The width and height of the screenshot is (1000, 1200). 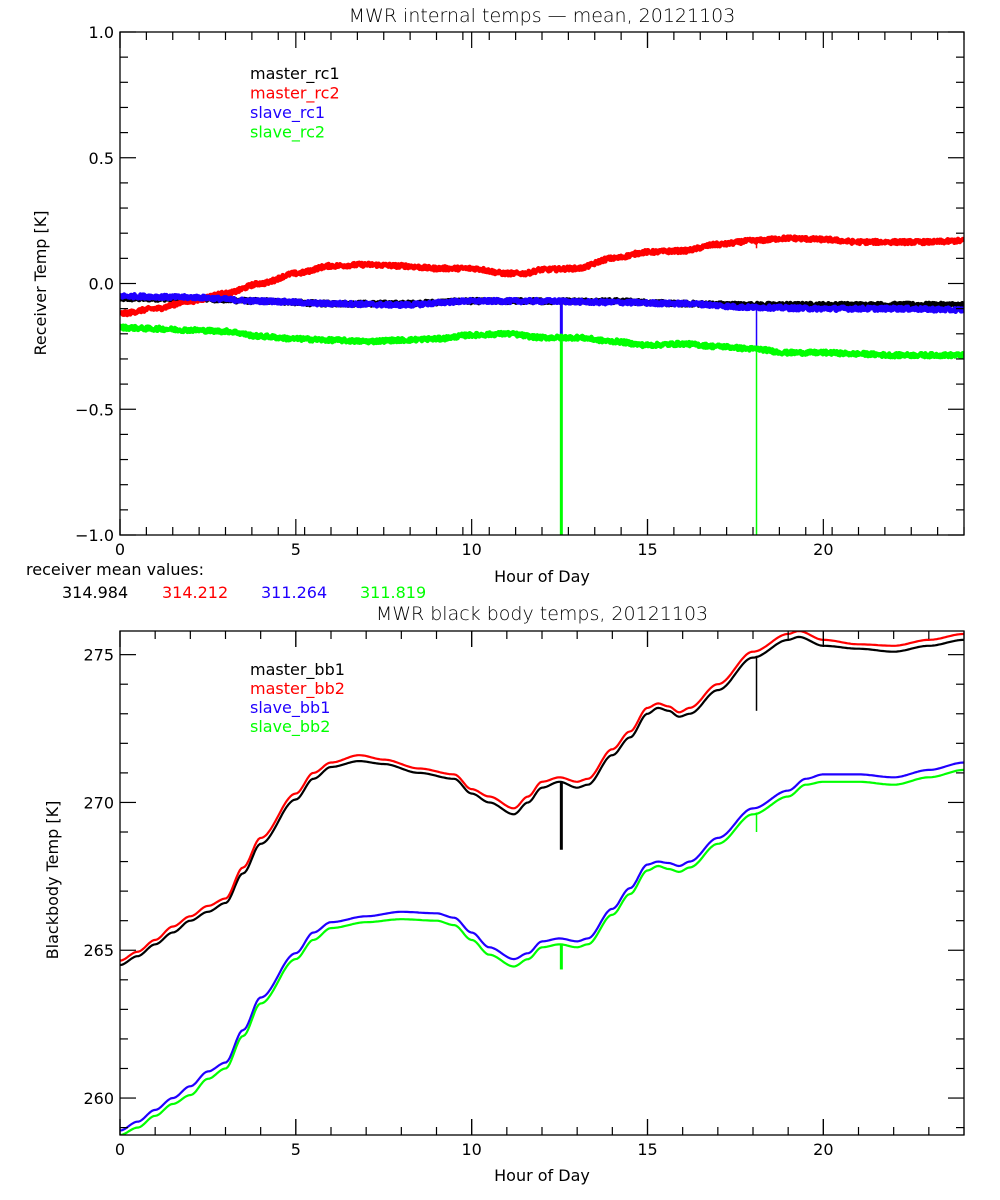 What do you see at coordinates (98, 1098) in the screenshot?
I see `y-tick-label: 260` at bounding box center [98, 1098].